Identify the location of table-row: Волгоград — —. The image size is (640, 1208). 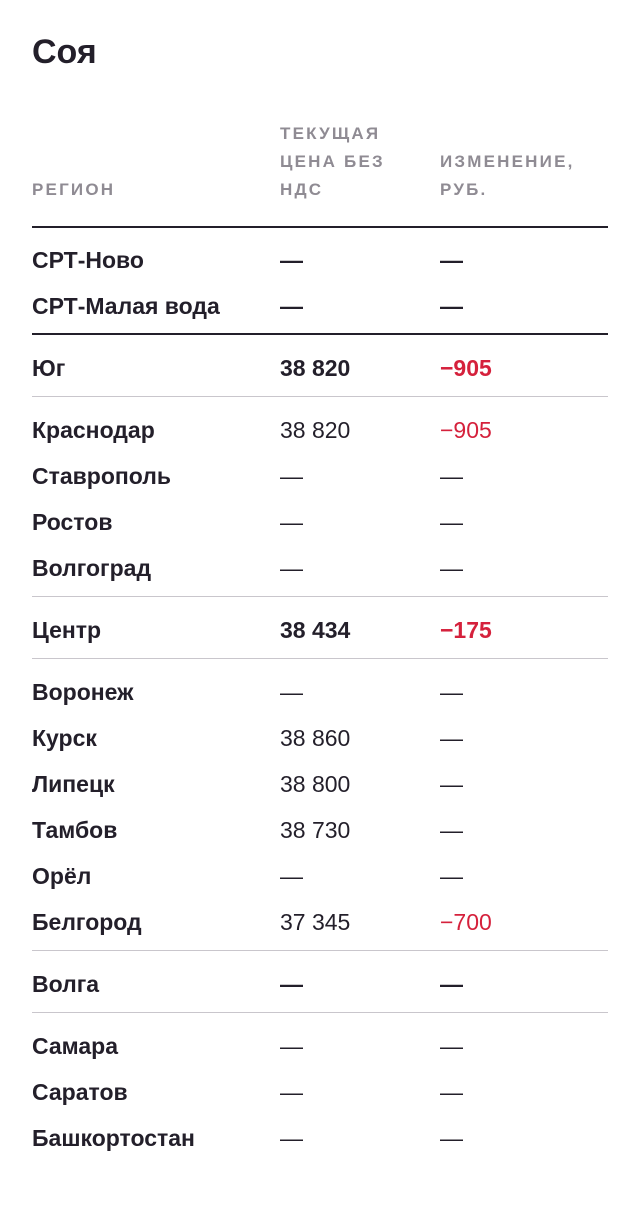
(320, 568).